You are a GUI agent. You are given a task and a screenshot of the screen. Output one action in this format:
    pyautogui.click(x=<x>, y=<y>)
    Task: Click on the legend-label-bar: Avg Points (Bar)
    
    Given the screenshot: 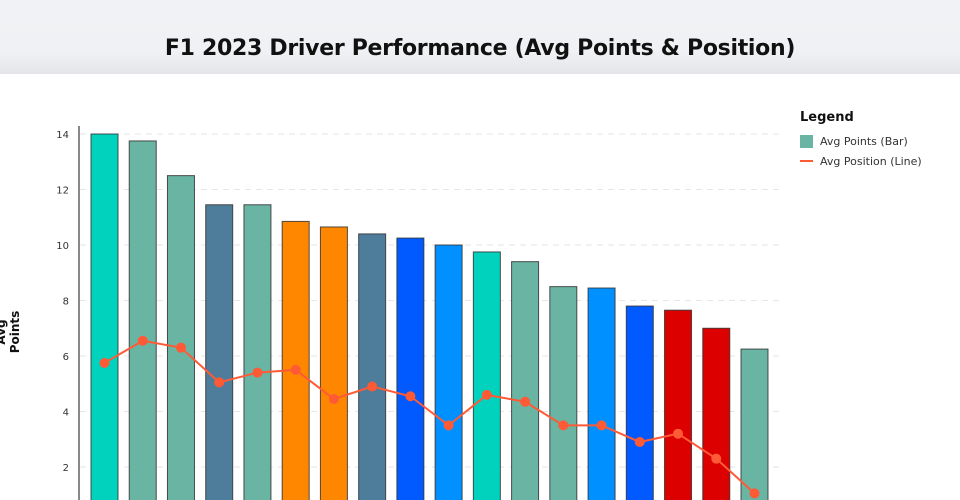 What is the action you would take?
    pyautogui.click(x=864, y=141)
    